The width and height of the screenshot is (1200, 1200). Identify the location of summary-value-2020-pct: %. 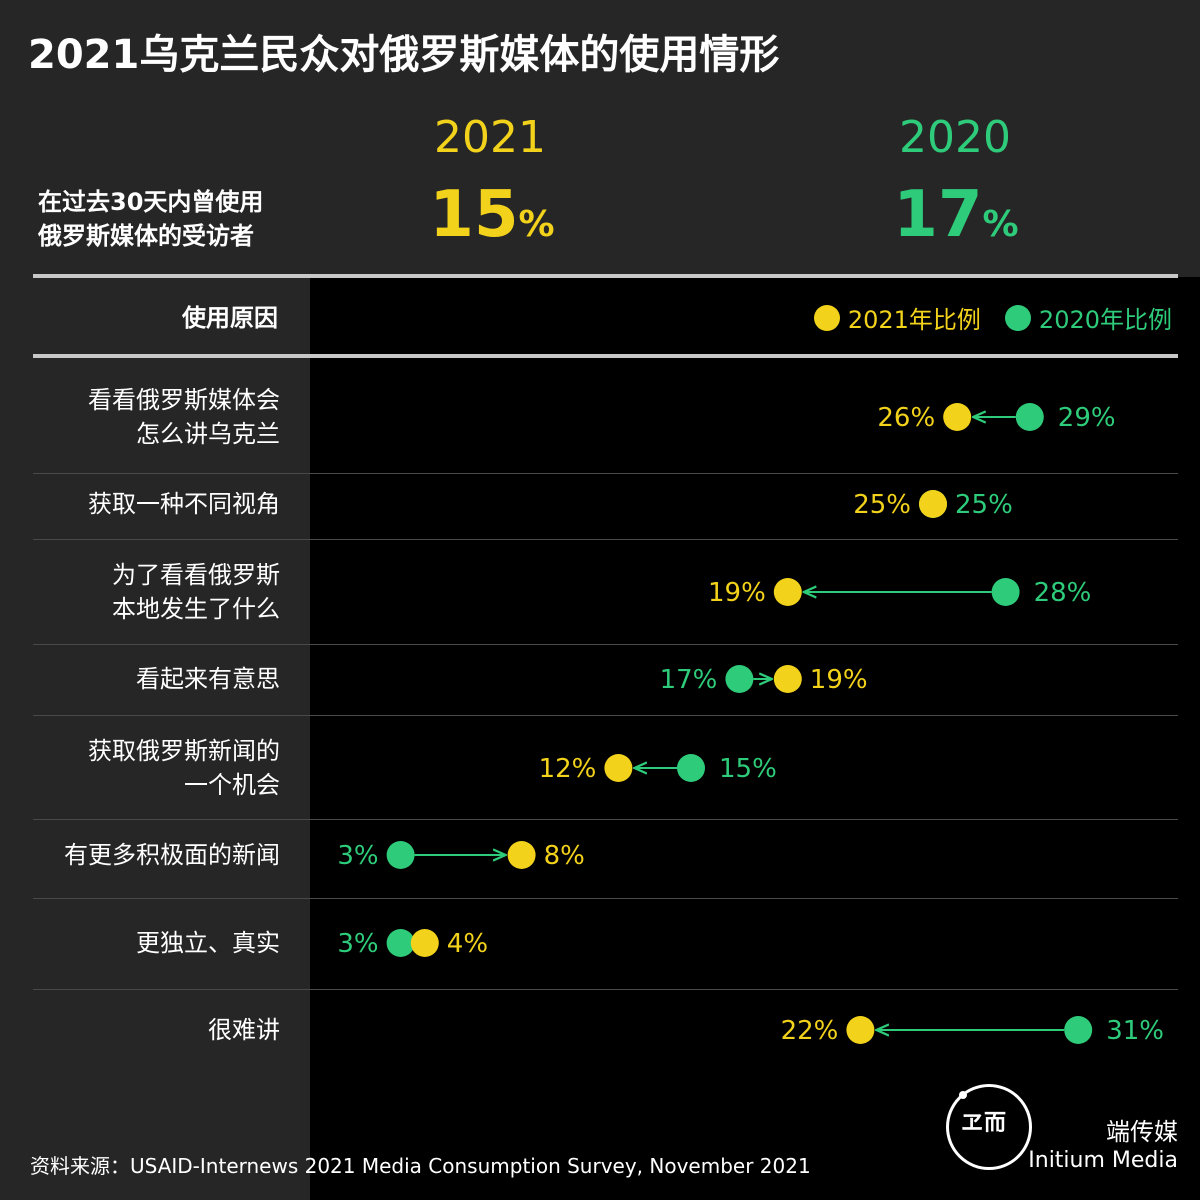
(1000, 224).